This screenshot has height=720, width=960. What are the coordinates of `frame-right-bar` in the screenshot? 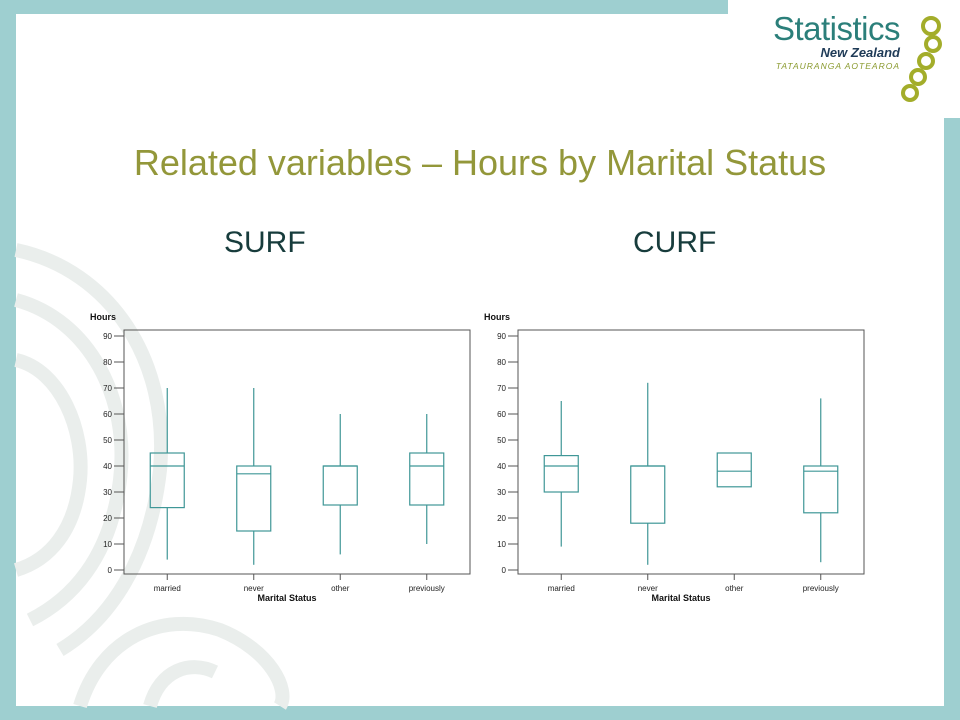 It's located at (952, 419).